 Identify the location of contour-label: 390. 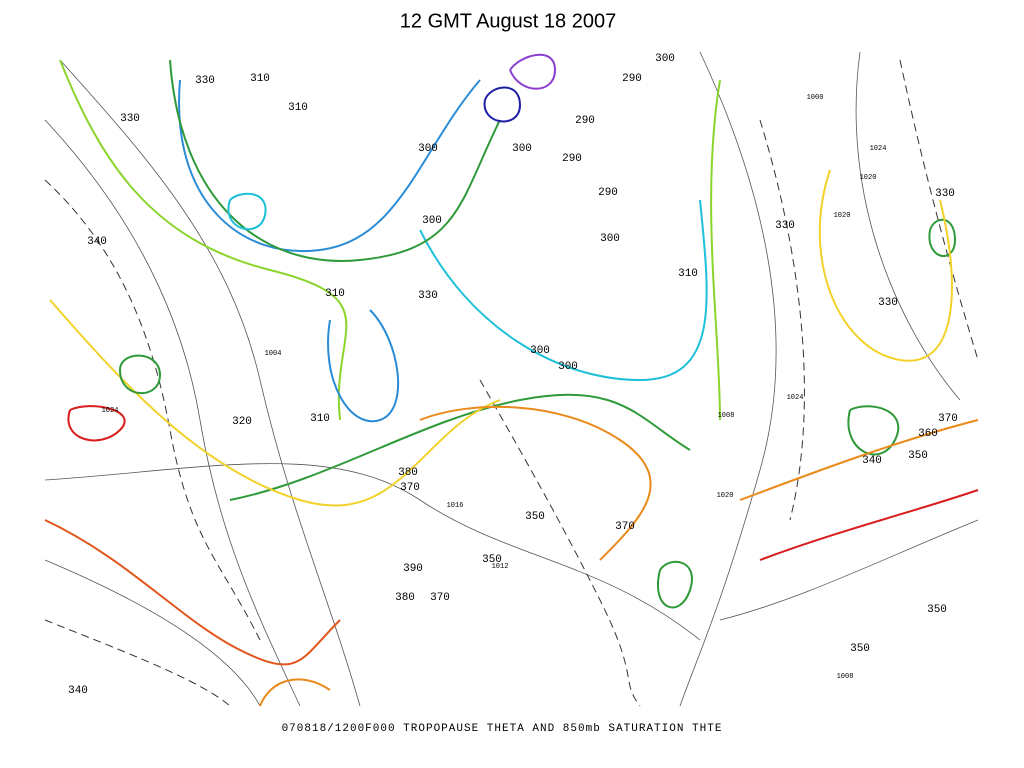
(413, 569).